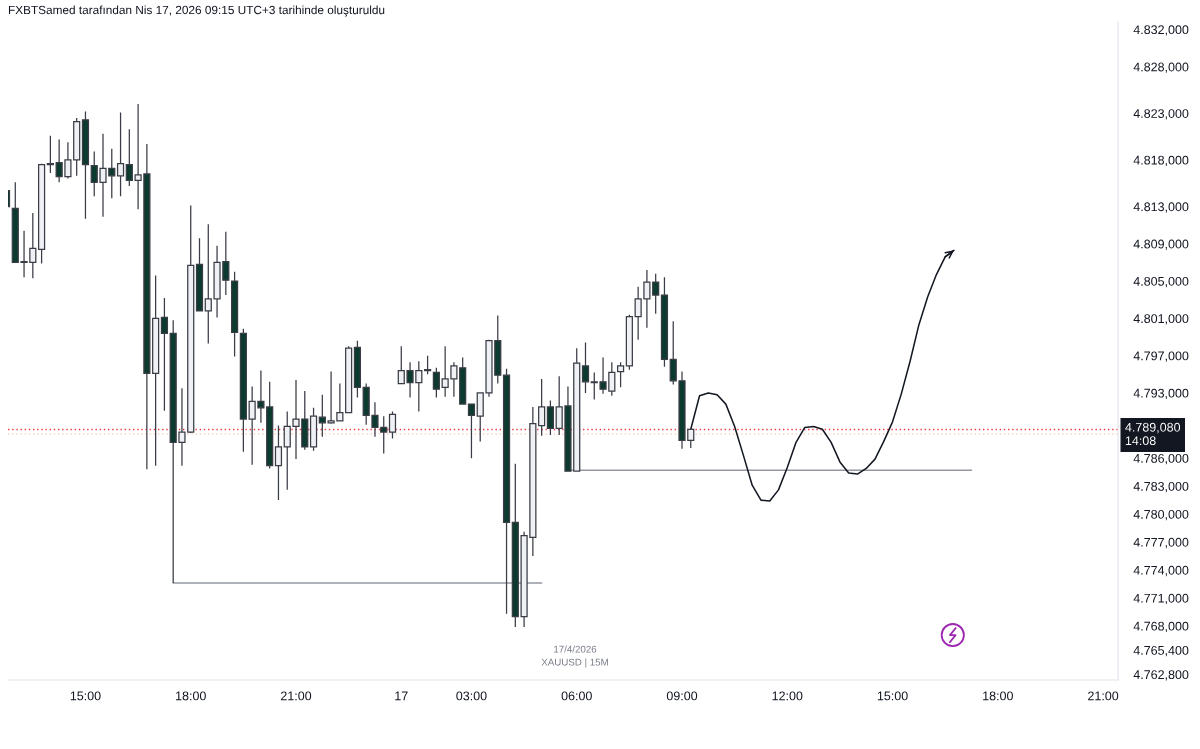  What do you see at coordinates (1161, 30) in the screenshot?
I see `y-tick-label: 4.832,000` at bounding box center [1161, 30].